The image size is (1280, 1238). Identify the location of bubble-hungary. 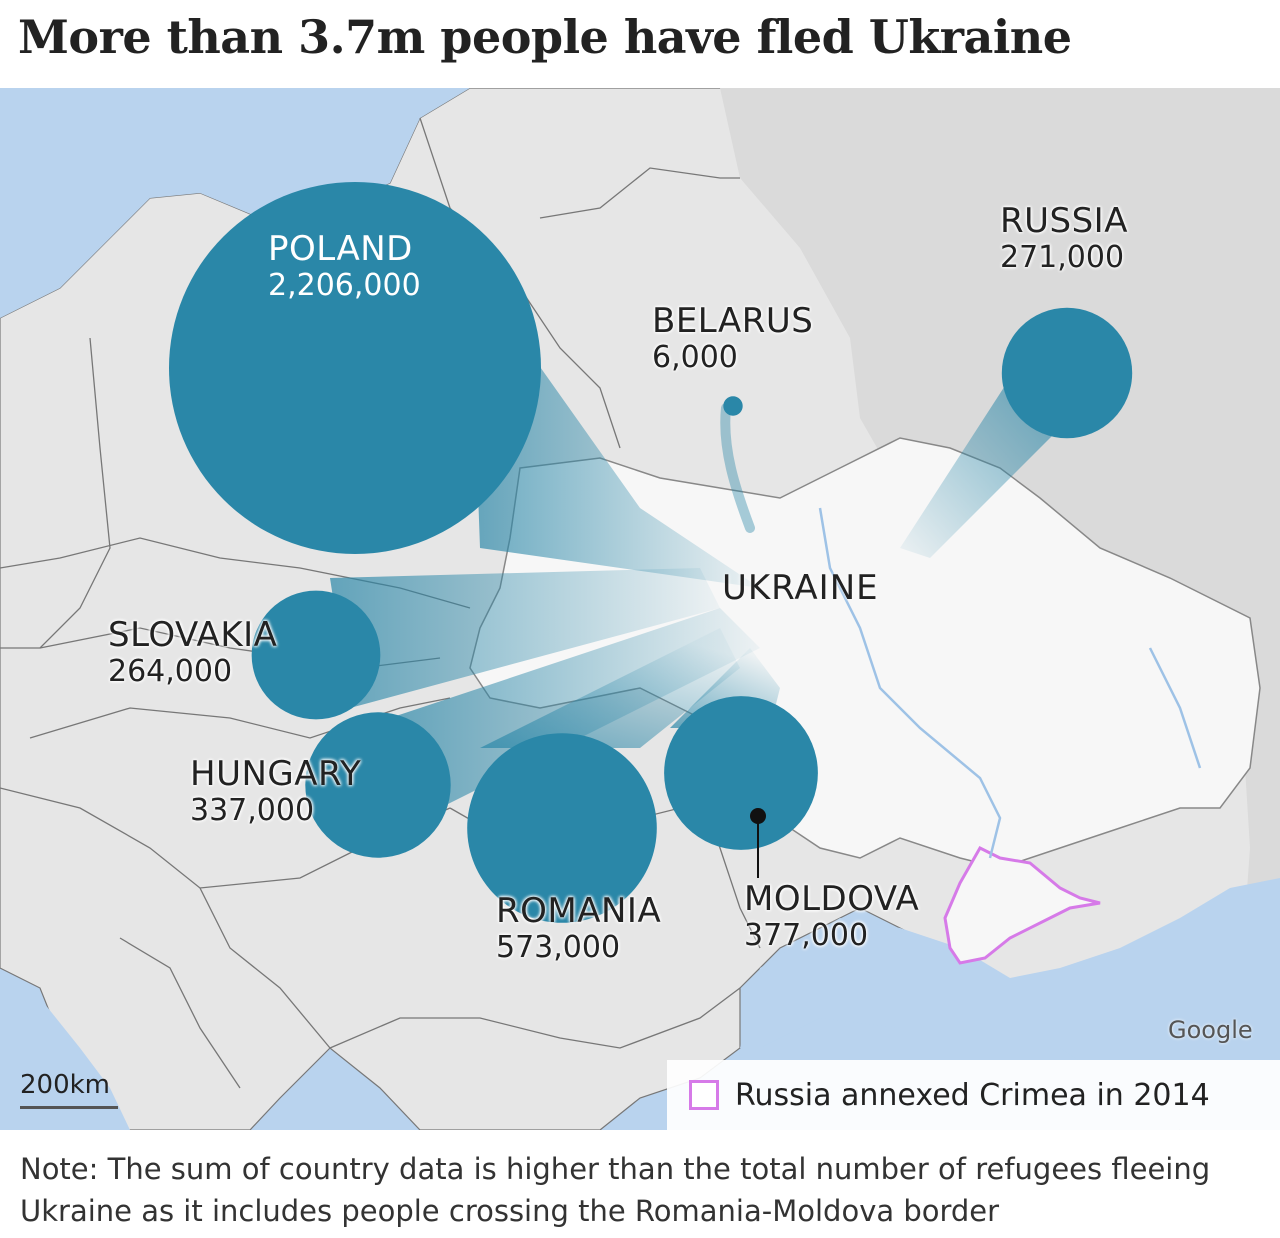
(378, 785).